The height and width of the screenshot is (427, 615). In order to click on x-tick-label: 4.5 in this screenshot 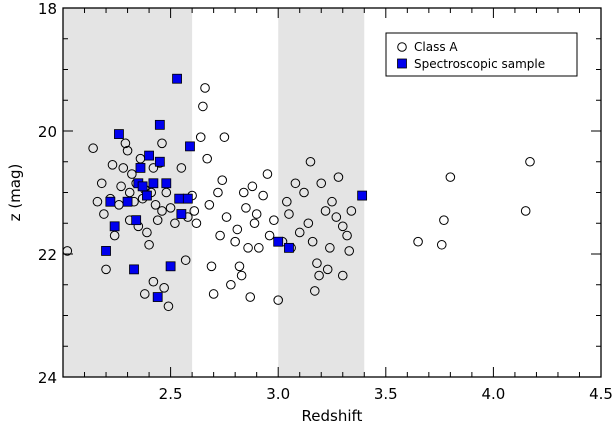, I will do `click(601, 394)`.